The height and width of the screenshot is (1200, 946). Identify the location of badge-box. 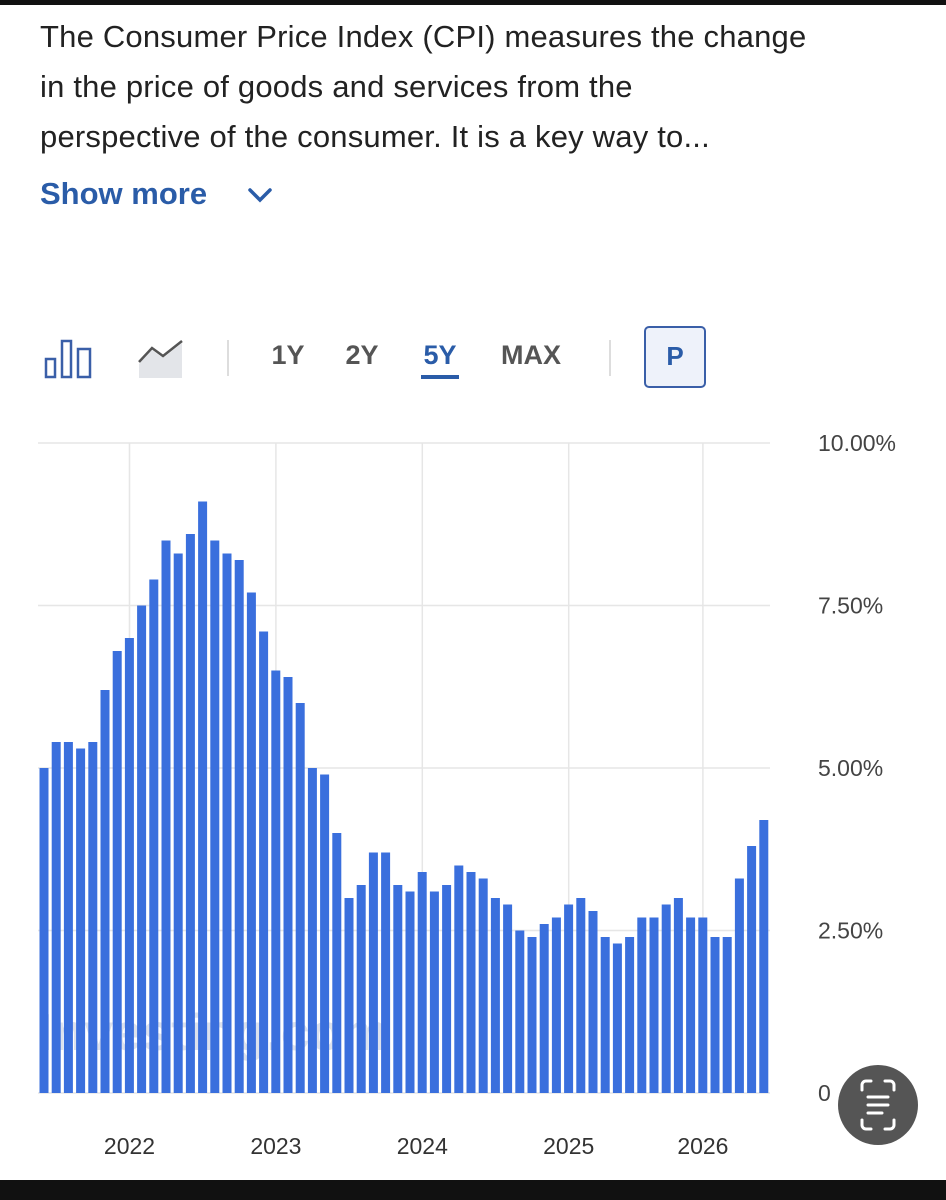
(675, 357).